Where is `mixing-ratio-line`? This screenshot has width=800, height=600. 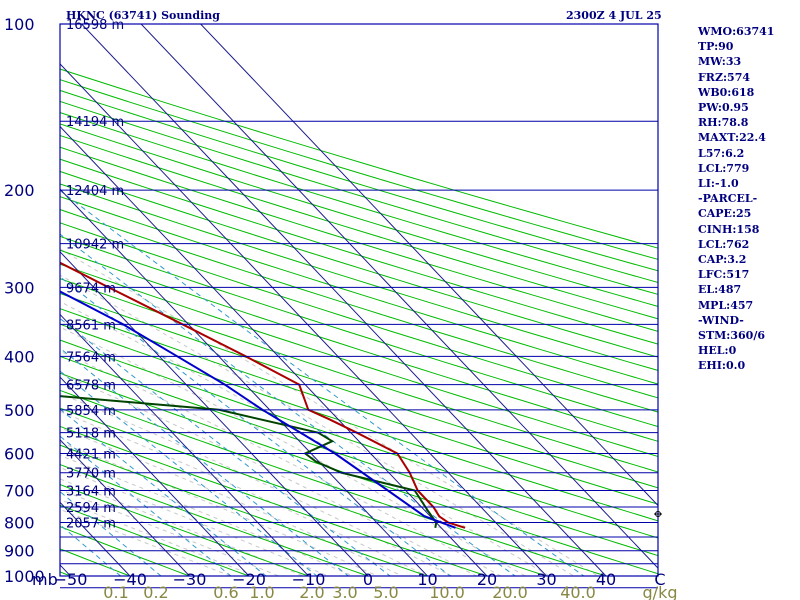 mixing-ratio-line is located at coordinates (205, 461).